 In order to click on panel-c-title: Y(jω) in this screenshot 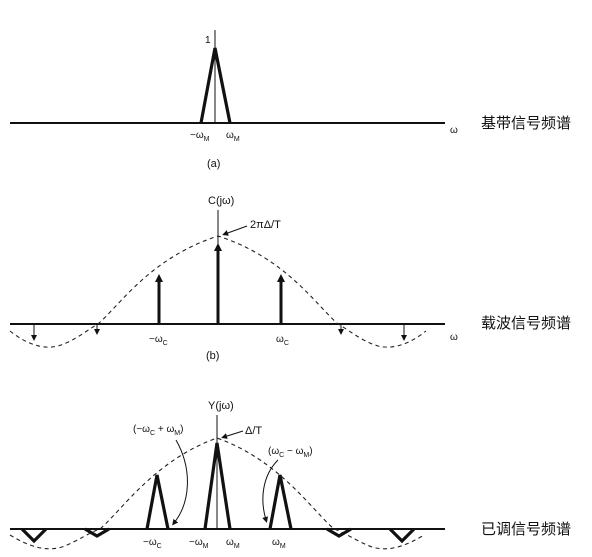, I will do `click(221, 406)`.